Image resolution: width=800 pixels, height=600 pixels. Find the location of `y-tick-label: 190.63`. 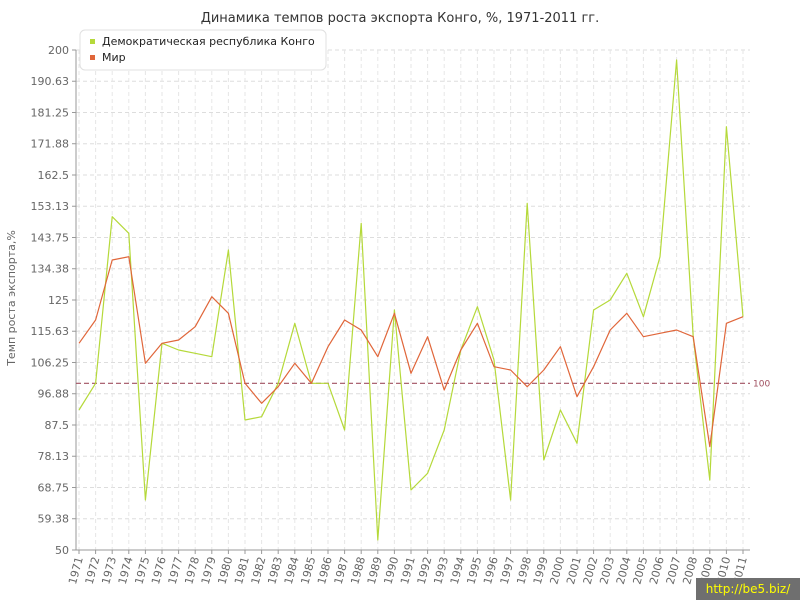

y-tick-label: 190.63 is located at coordinates (50, 81).